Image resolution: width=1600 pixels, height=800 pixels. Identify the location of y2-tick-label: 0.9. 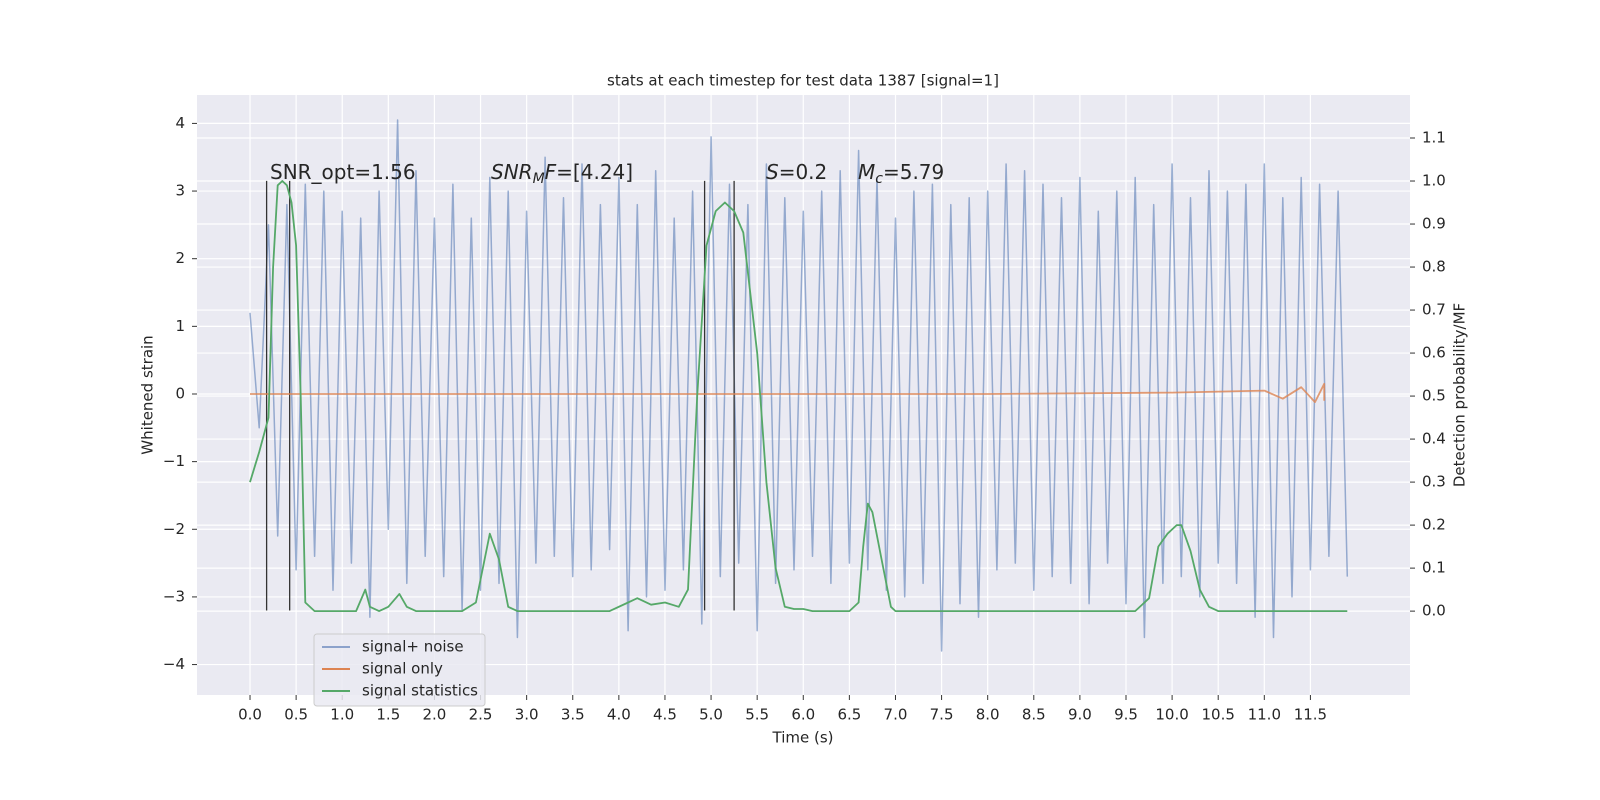
(1434, 224).